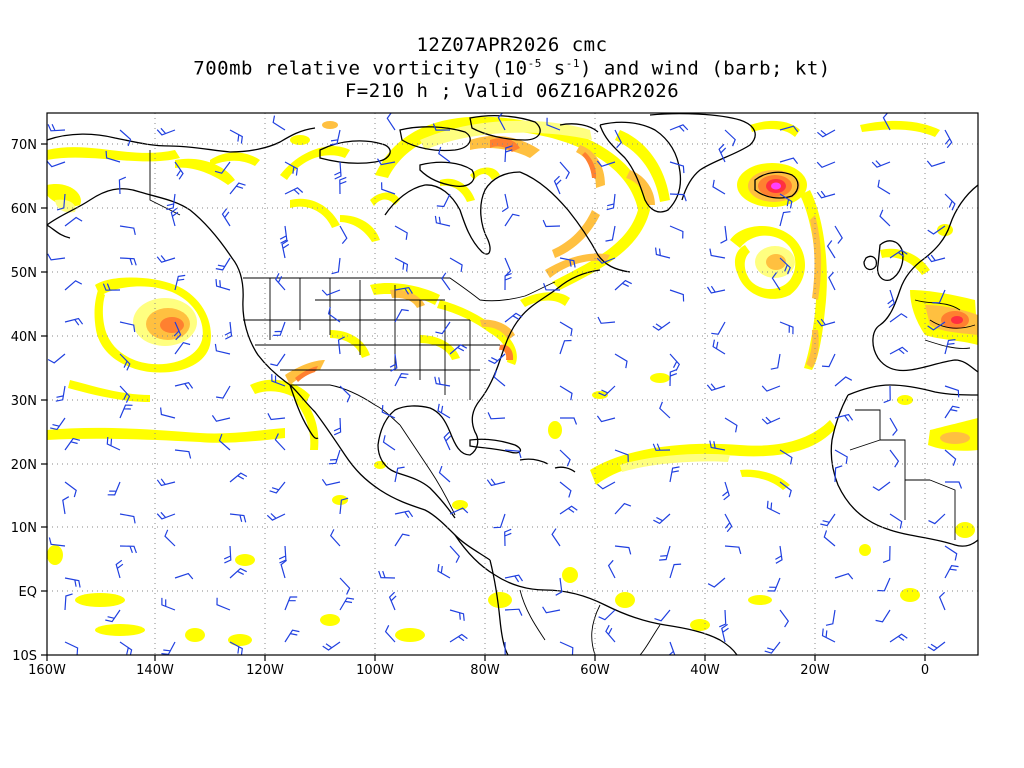 Image resolution: width=1024 pixels, height=768 pixels. Describe the element at coordinates (375, 670) in the screenshot. I see `x-tick-label: 100W` at that location.